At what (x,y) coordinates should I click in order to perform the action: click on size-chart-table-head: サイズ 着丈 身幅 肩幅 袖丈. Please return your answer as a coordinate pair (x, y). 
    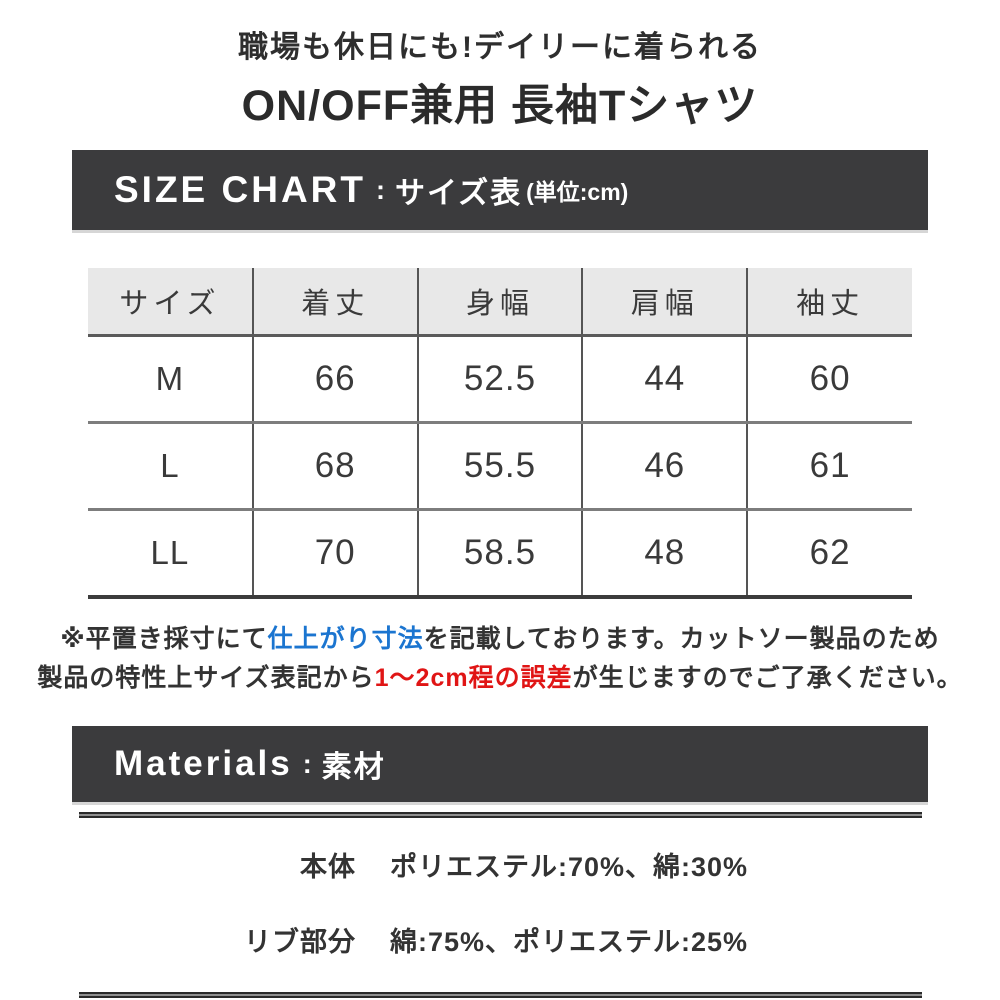
    Looking at the image, I should click on (500, 302).